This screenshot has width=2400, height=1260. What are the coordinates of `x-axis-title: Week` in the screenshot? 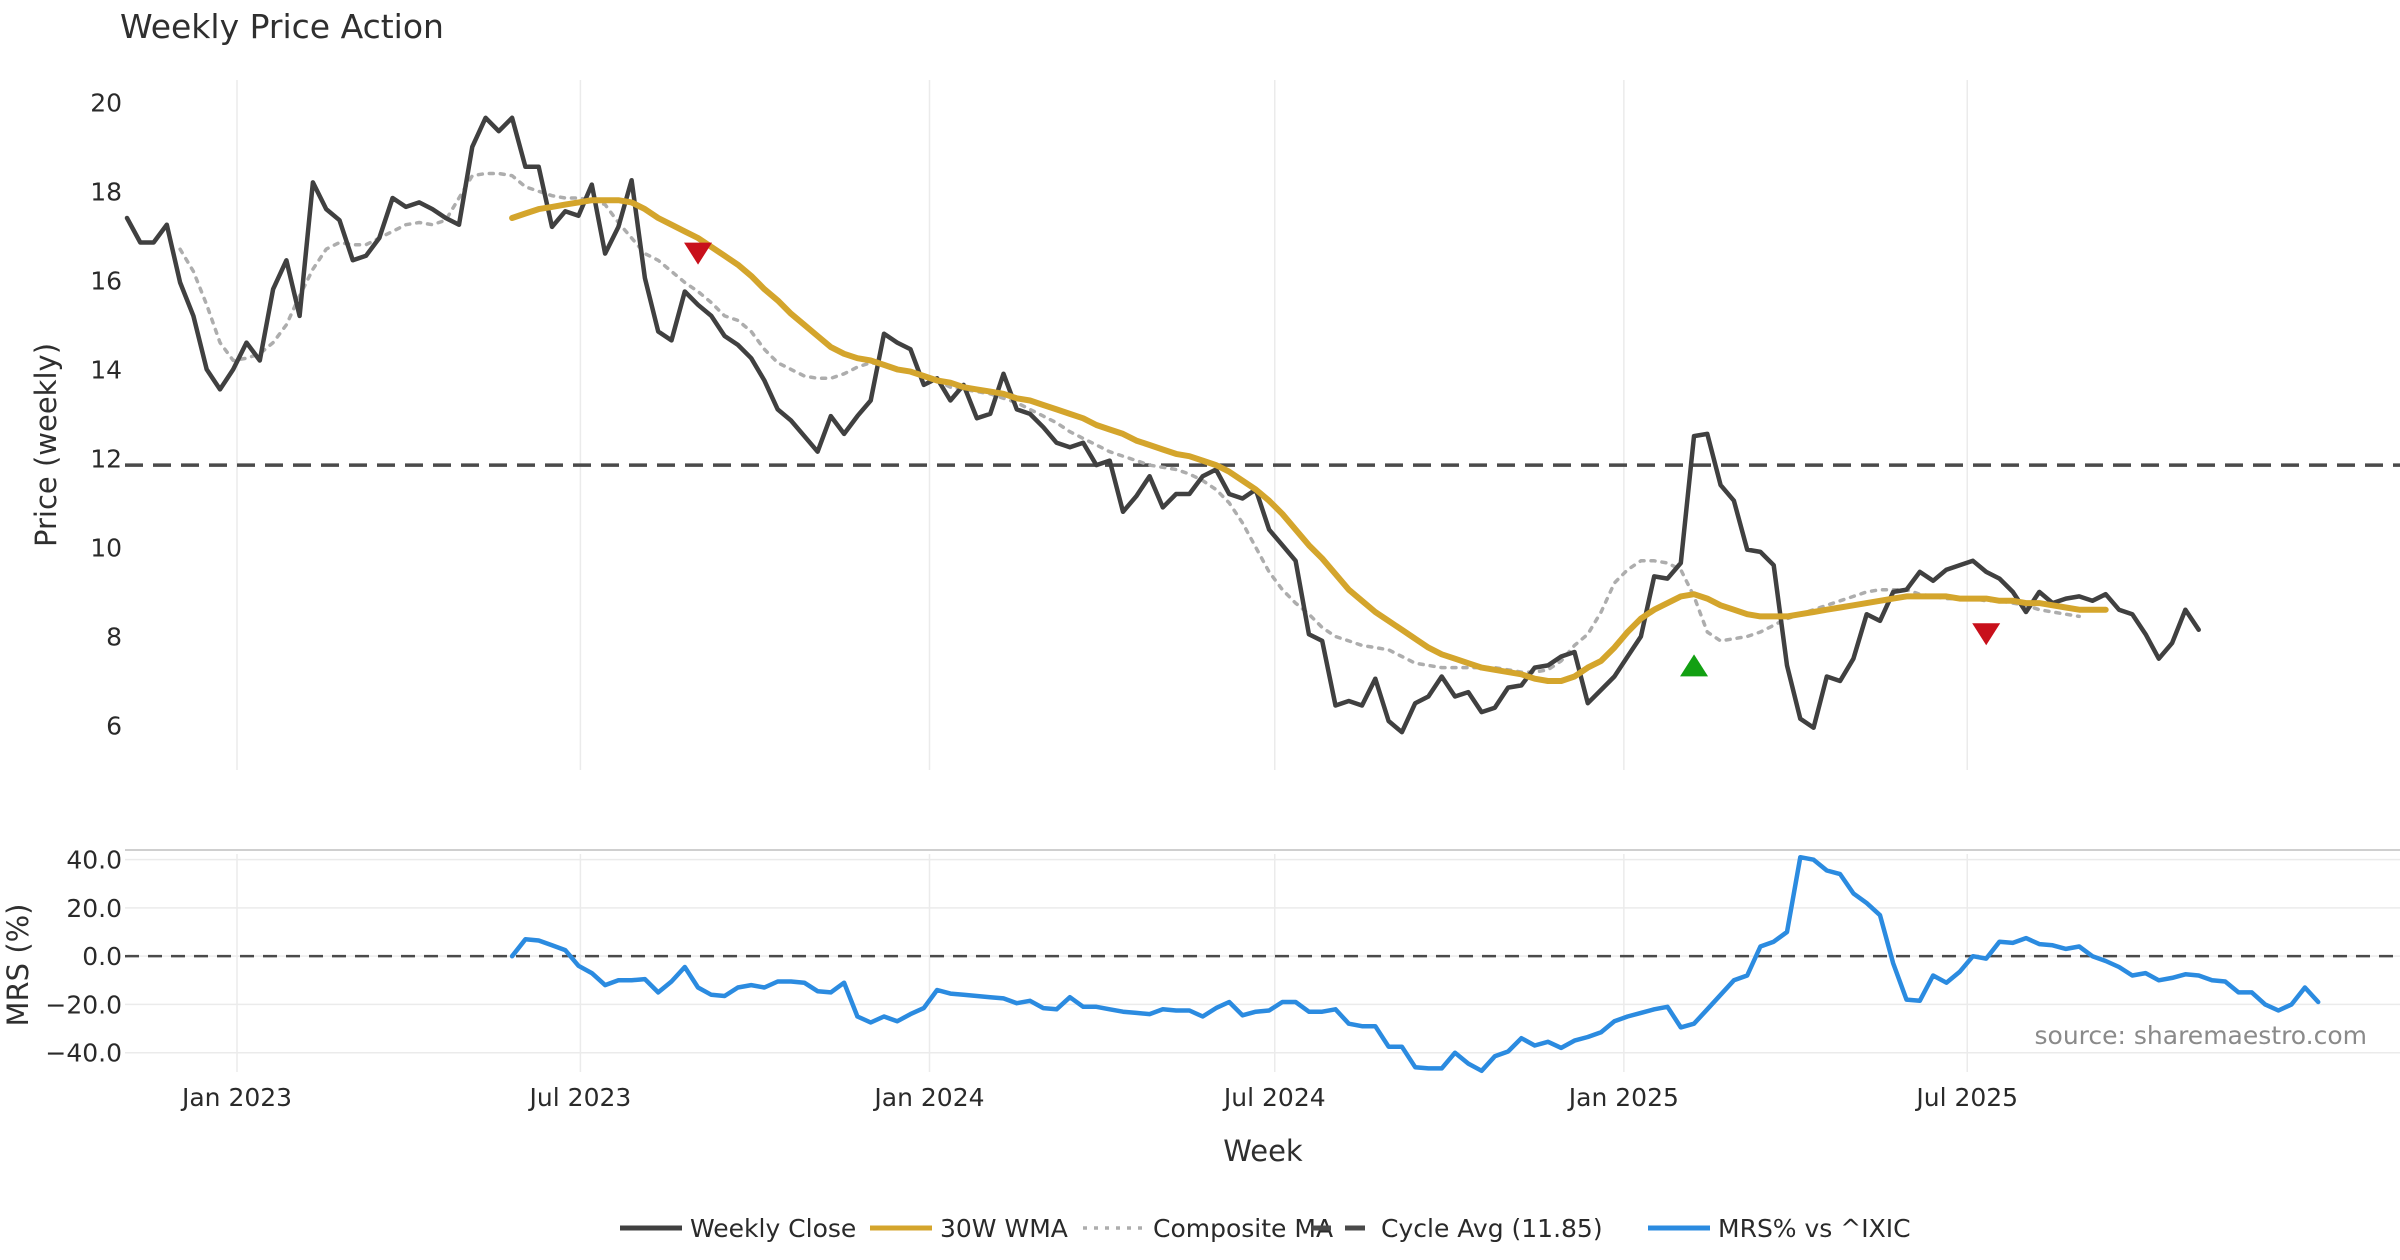 It's located at (1263, 1151).